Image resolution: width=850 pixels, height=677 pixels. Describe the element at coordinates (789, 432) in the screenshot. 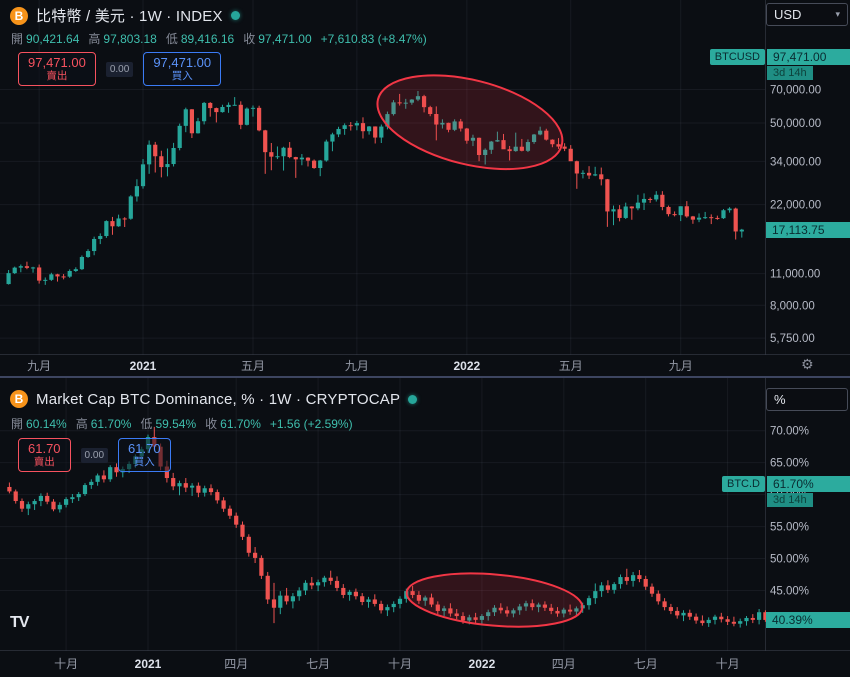

I see `price-tick-label: 70.00%` at that location.